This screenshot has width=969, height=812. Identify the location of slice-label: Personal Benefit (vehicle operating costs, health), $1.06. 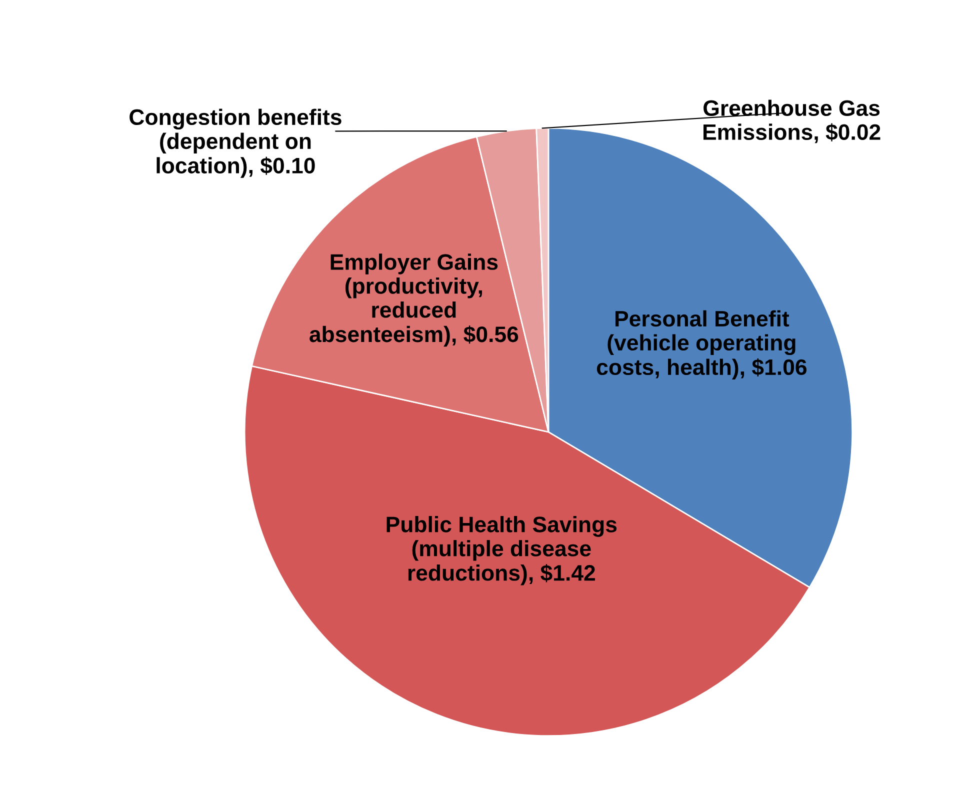
(701, 345).